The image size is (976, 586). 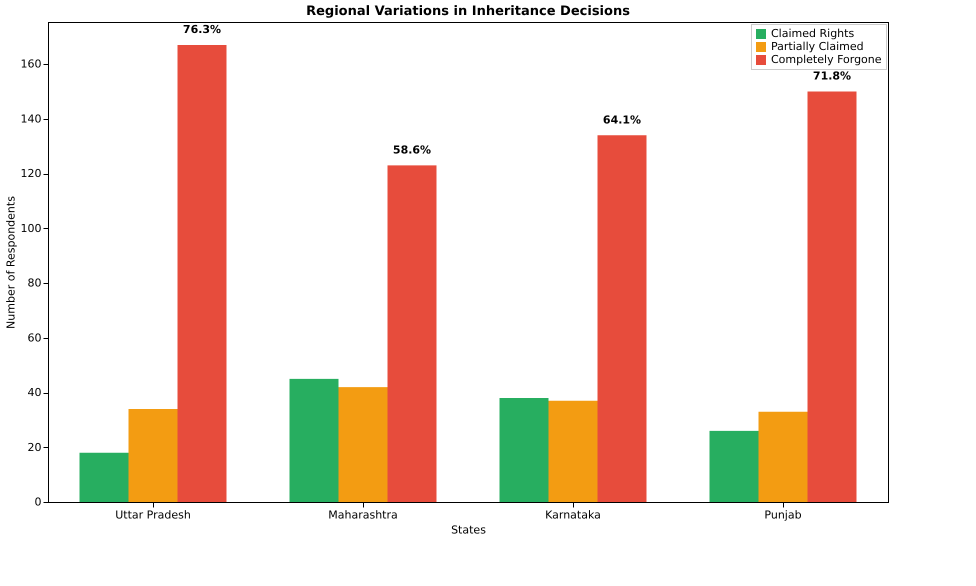 What do you see at coordinates (38, 502) in the screenshot?
I see `y-tick-label: 0` at bounding box center [38, 502].